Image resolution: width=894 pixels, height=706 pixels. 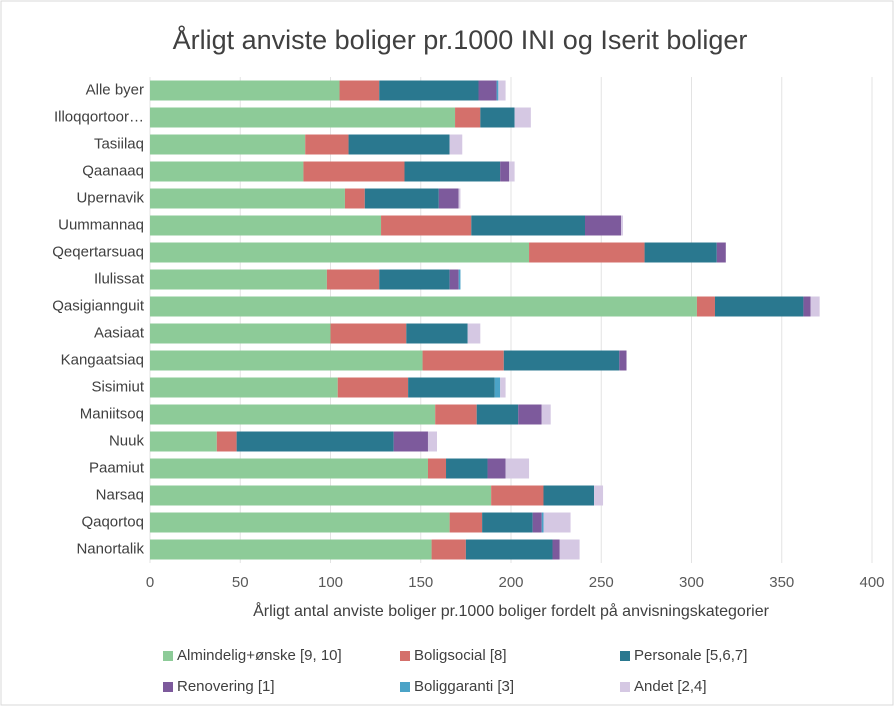 I want to click on y-tick-label: Qaanaaq, so click(x=113, y=170).